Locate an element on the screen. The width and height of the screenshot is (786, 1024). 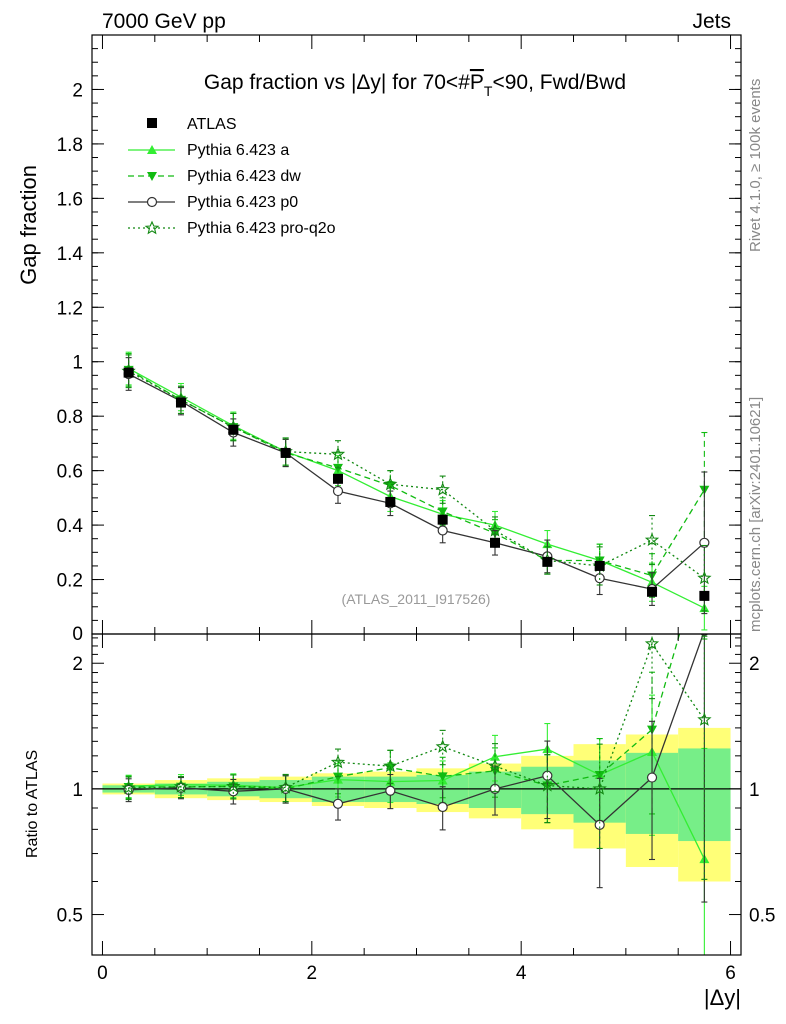
legend-label-p0: Pythia 6.423 p0 is located at coordinates (242, 202).